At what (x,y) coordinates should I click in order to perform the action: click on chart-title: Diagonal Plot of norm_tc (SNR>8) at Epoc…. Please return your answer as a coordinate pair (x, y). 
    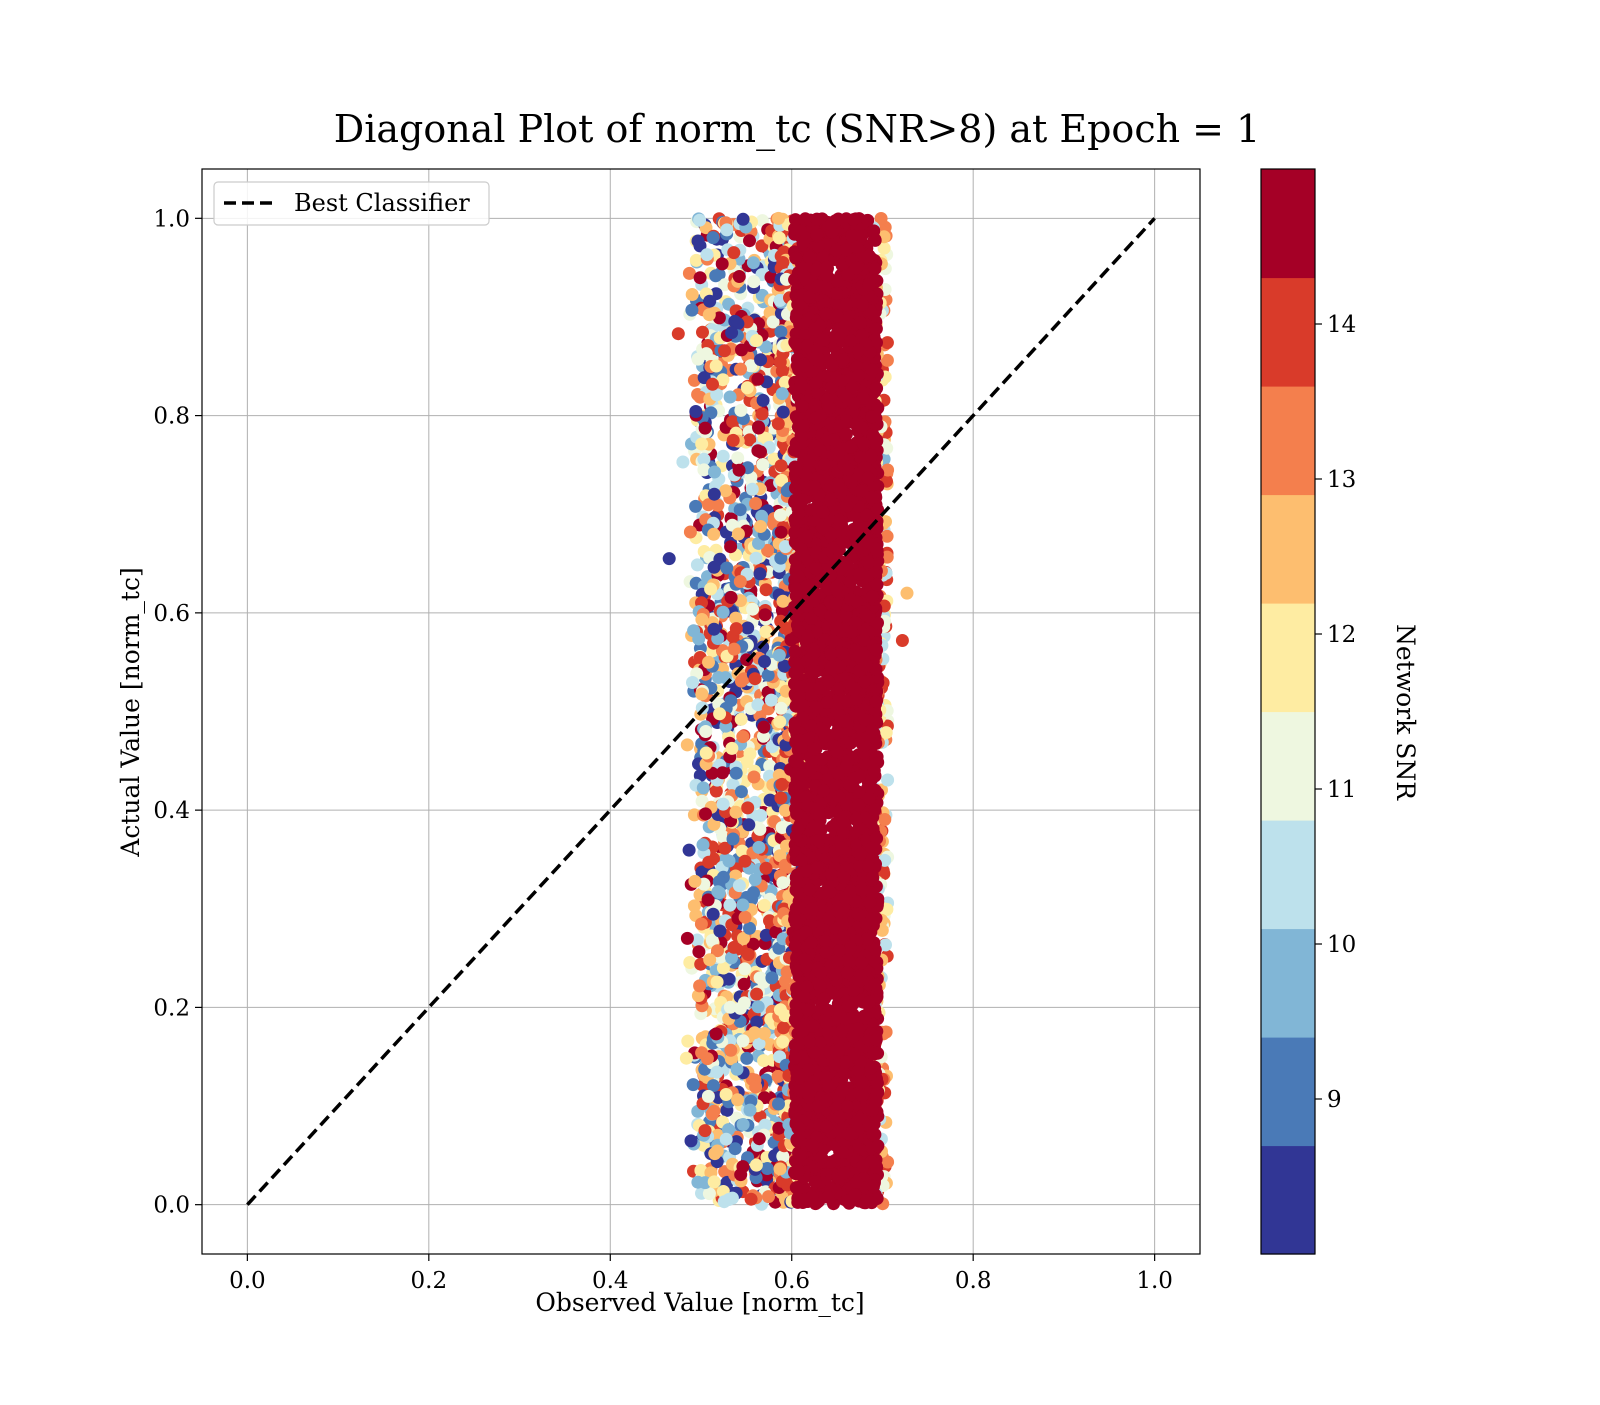
    Looking at the image, I should click on (797, 129).